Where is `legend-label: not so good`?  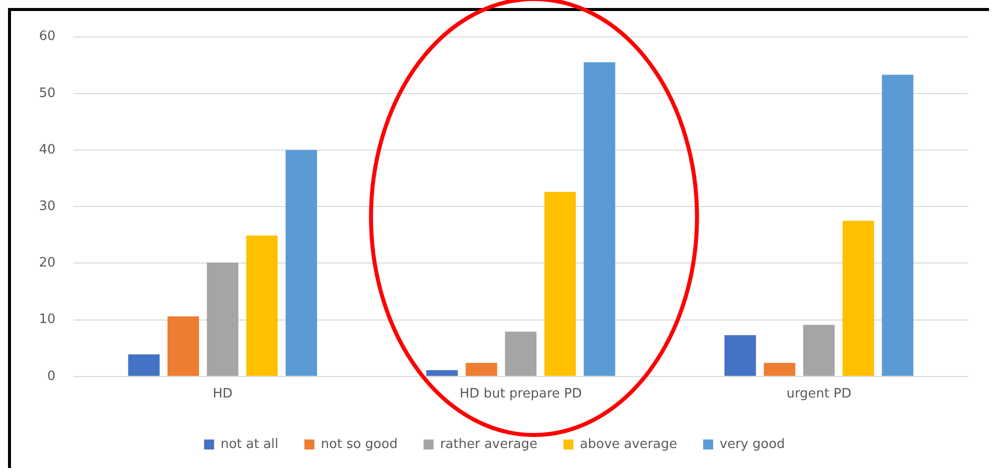
legend-label: not so good is located at coordinates (359, 444).